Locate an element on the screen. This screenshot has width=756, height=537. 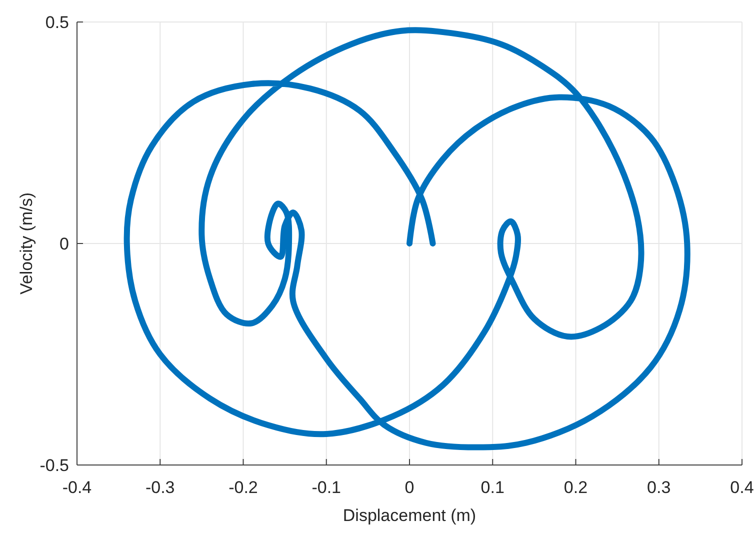
y-tick-label: -0.5 is located at coordinates (54, 465).